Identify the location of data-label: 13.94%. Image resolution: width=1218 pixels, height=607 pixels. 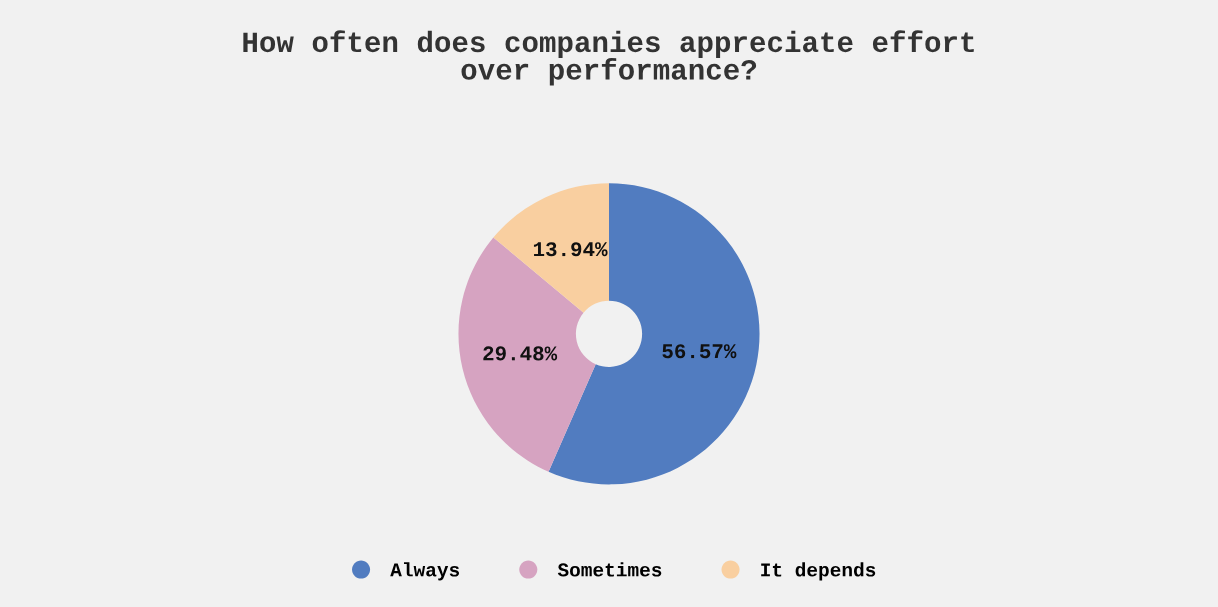
(570, 249).